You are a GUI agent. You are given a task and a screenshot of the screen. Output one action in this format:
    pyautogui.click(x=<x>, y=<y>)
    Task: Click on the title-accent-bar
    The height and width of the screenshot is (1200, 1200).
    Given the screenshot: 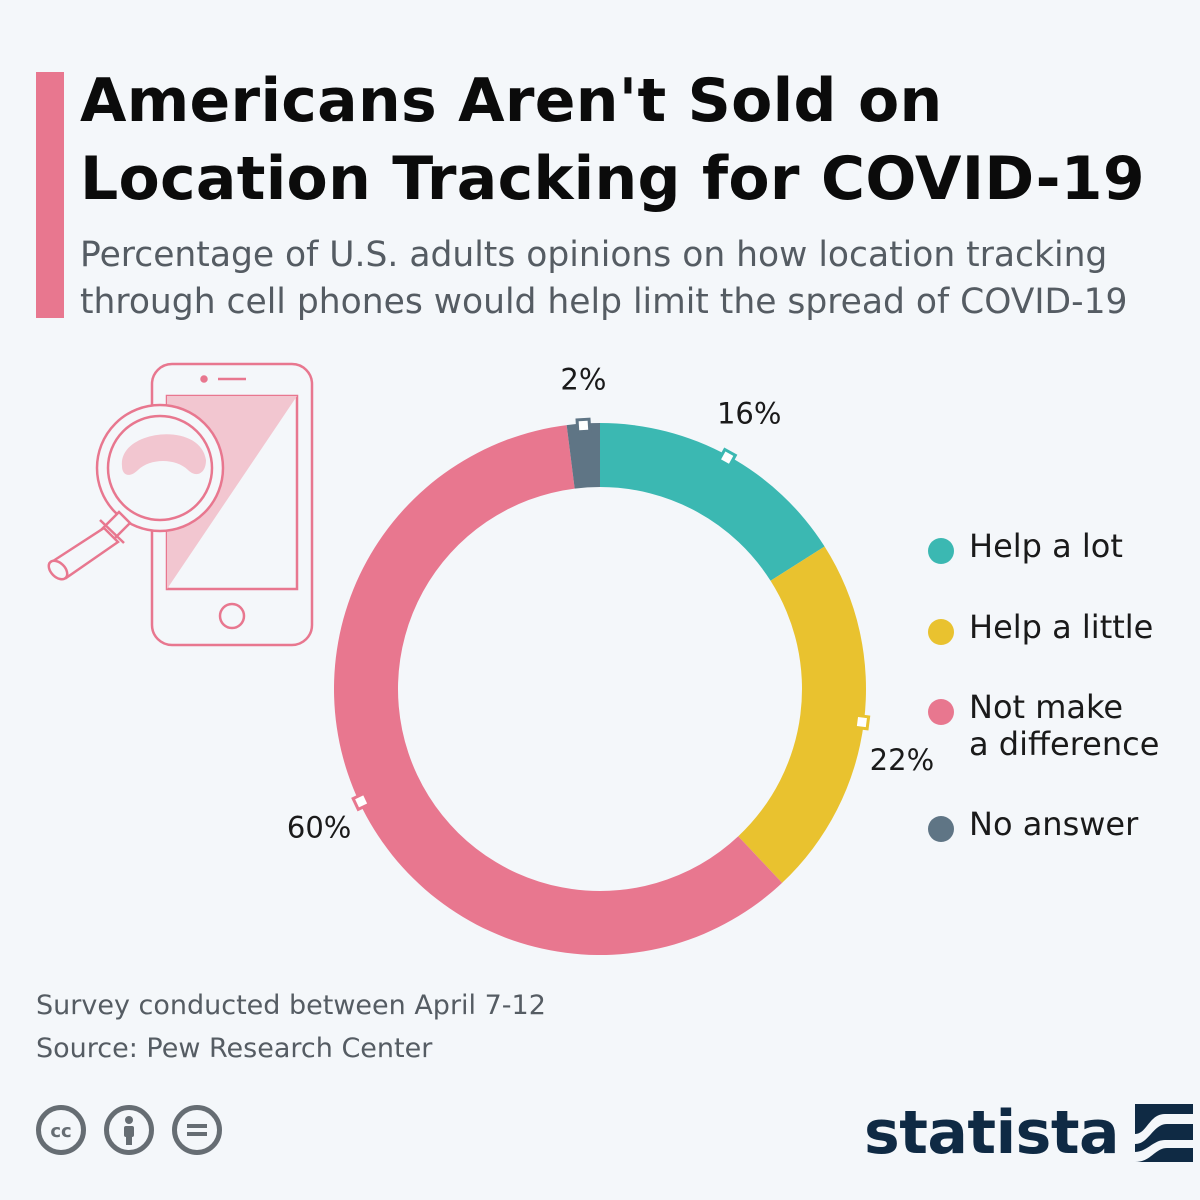 What is the action you would take?
    pyautogui.click(x=50, y=195)
    